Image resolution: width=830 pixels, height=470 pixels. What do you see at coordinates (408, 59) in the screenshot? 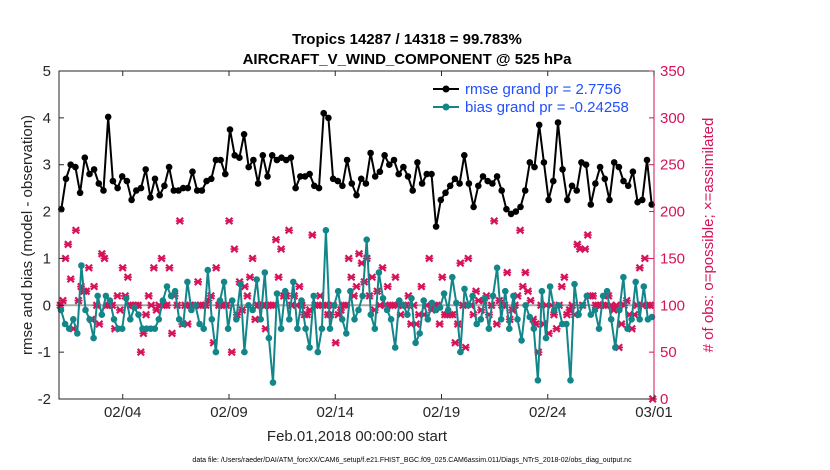
I see `chart-title-line2: AIRCRAFT_V_WIND_COMPONENT @ 525 hPa` at bounding box center [408, 59].